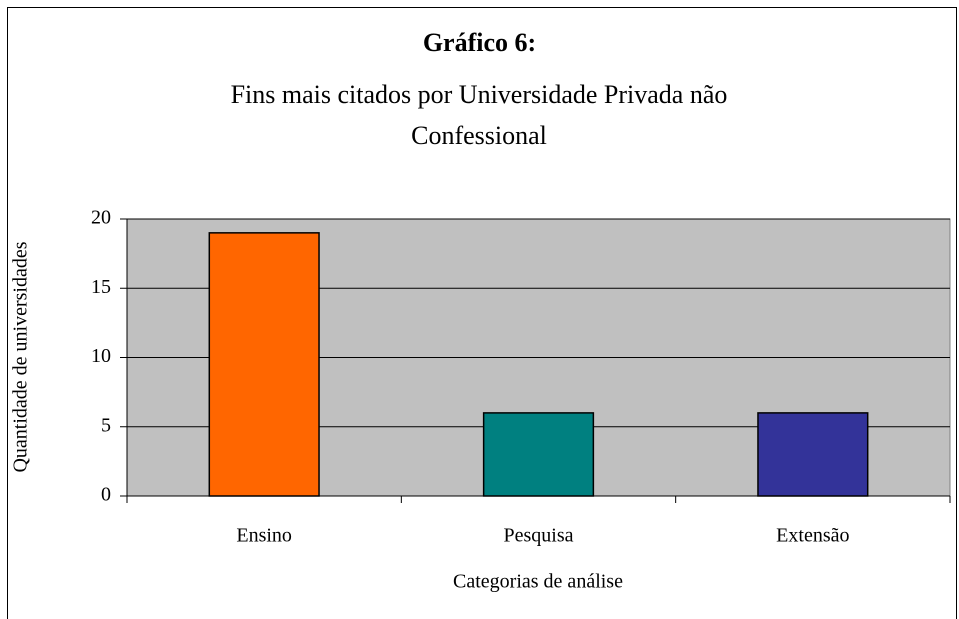  I want to click on y-tick-label: 0, so click(106, 495).